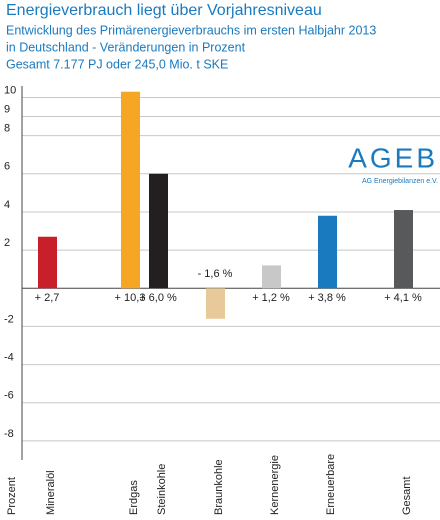  What do you see at coordinates (9, 357) in the screenshot?
I see `y-tick-label: -4` at bounding box center [9, 357].